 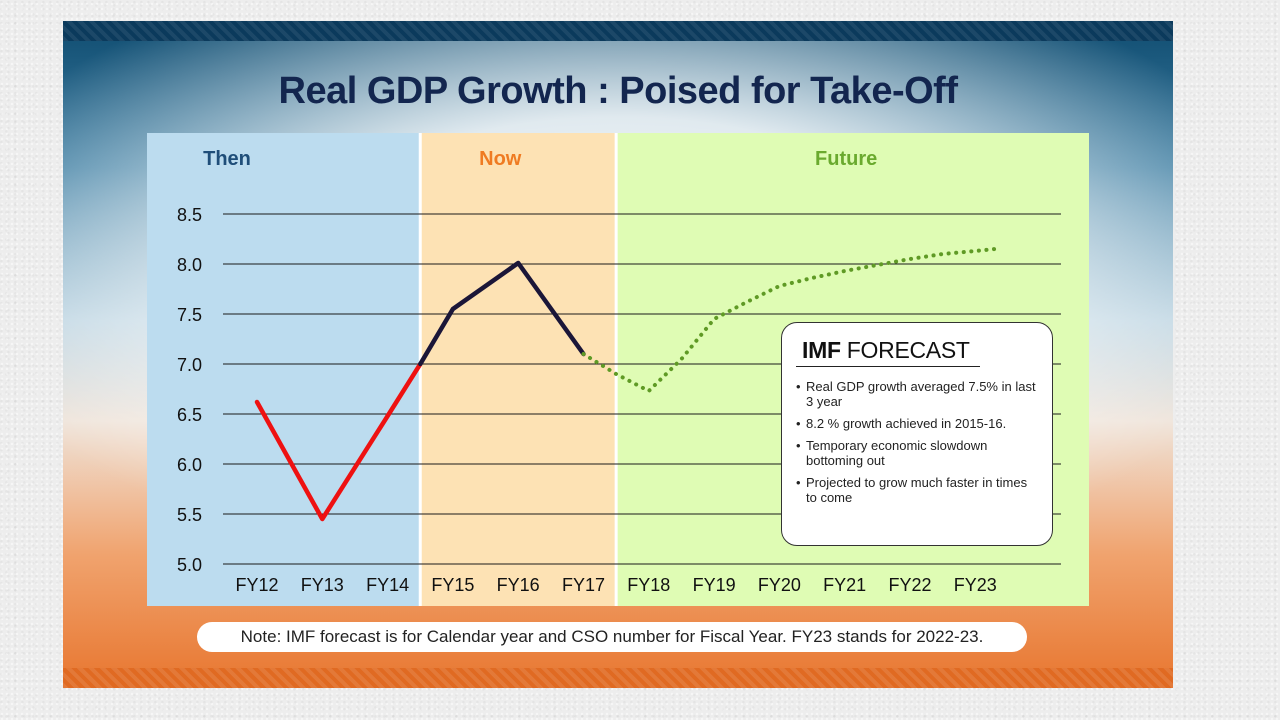 What do you see at coordinates (583, 585) in the screenshot?
I see `x-tick-label: FY17` at bounding box center [583, 585].